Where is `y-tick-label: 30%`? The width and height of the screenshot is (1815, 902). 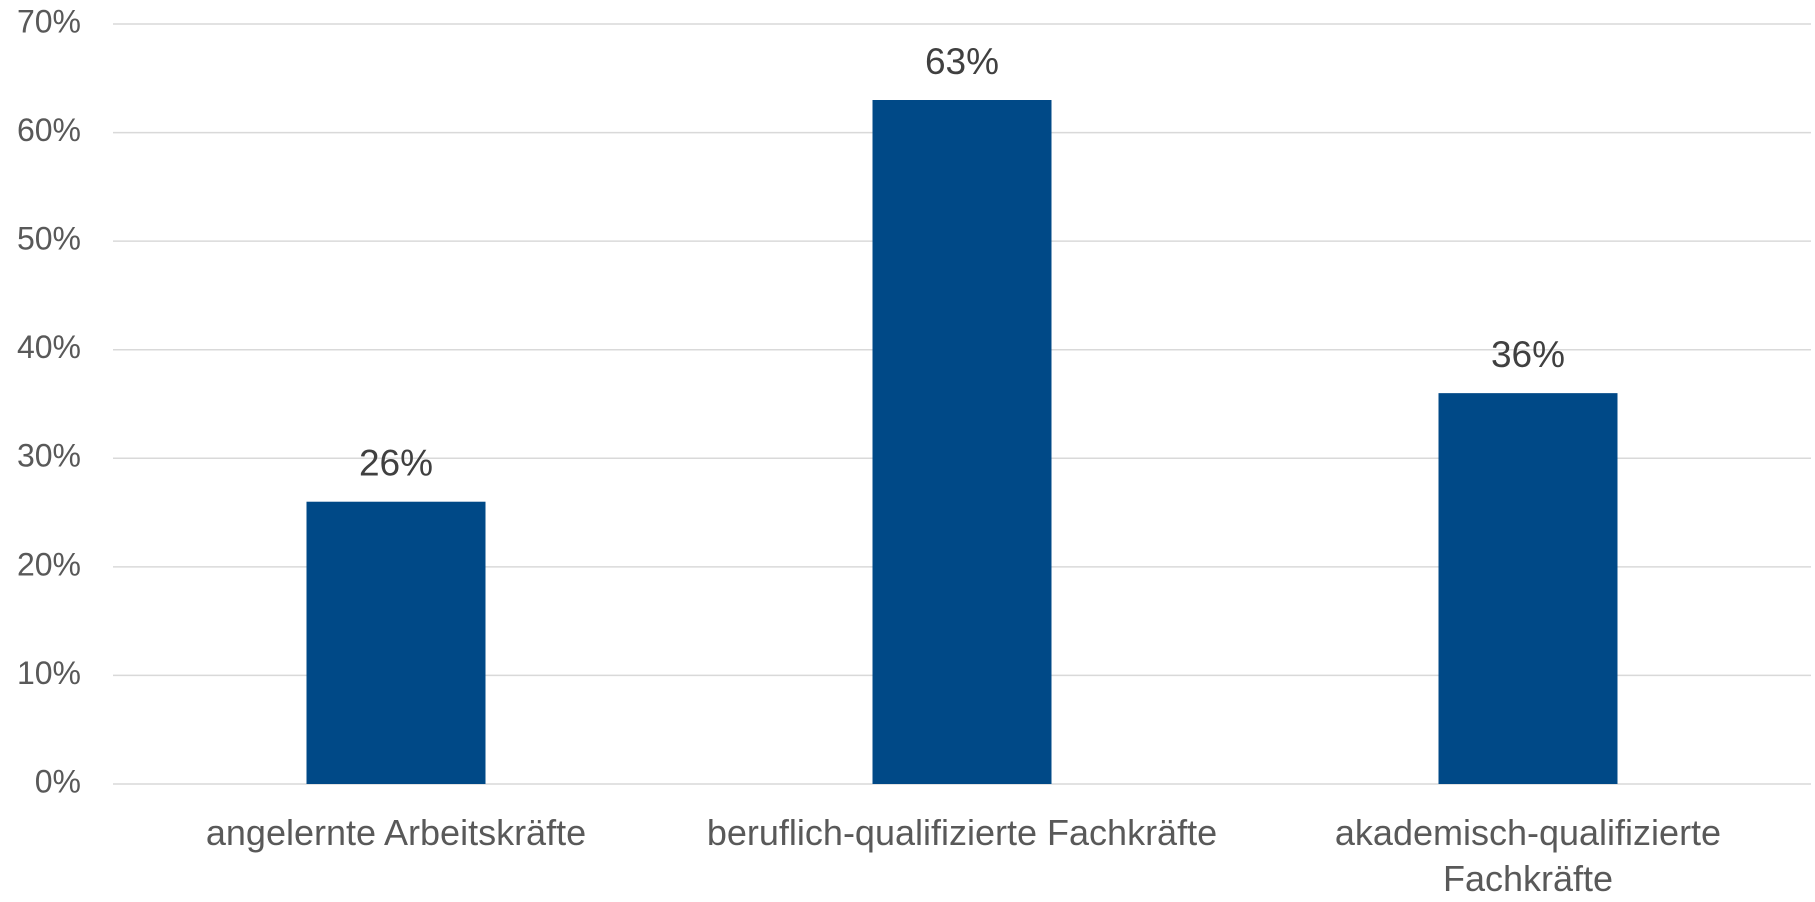
y-tick-label: 30% is located at coordinates (49, 456).